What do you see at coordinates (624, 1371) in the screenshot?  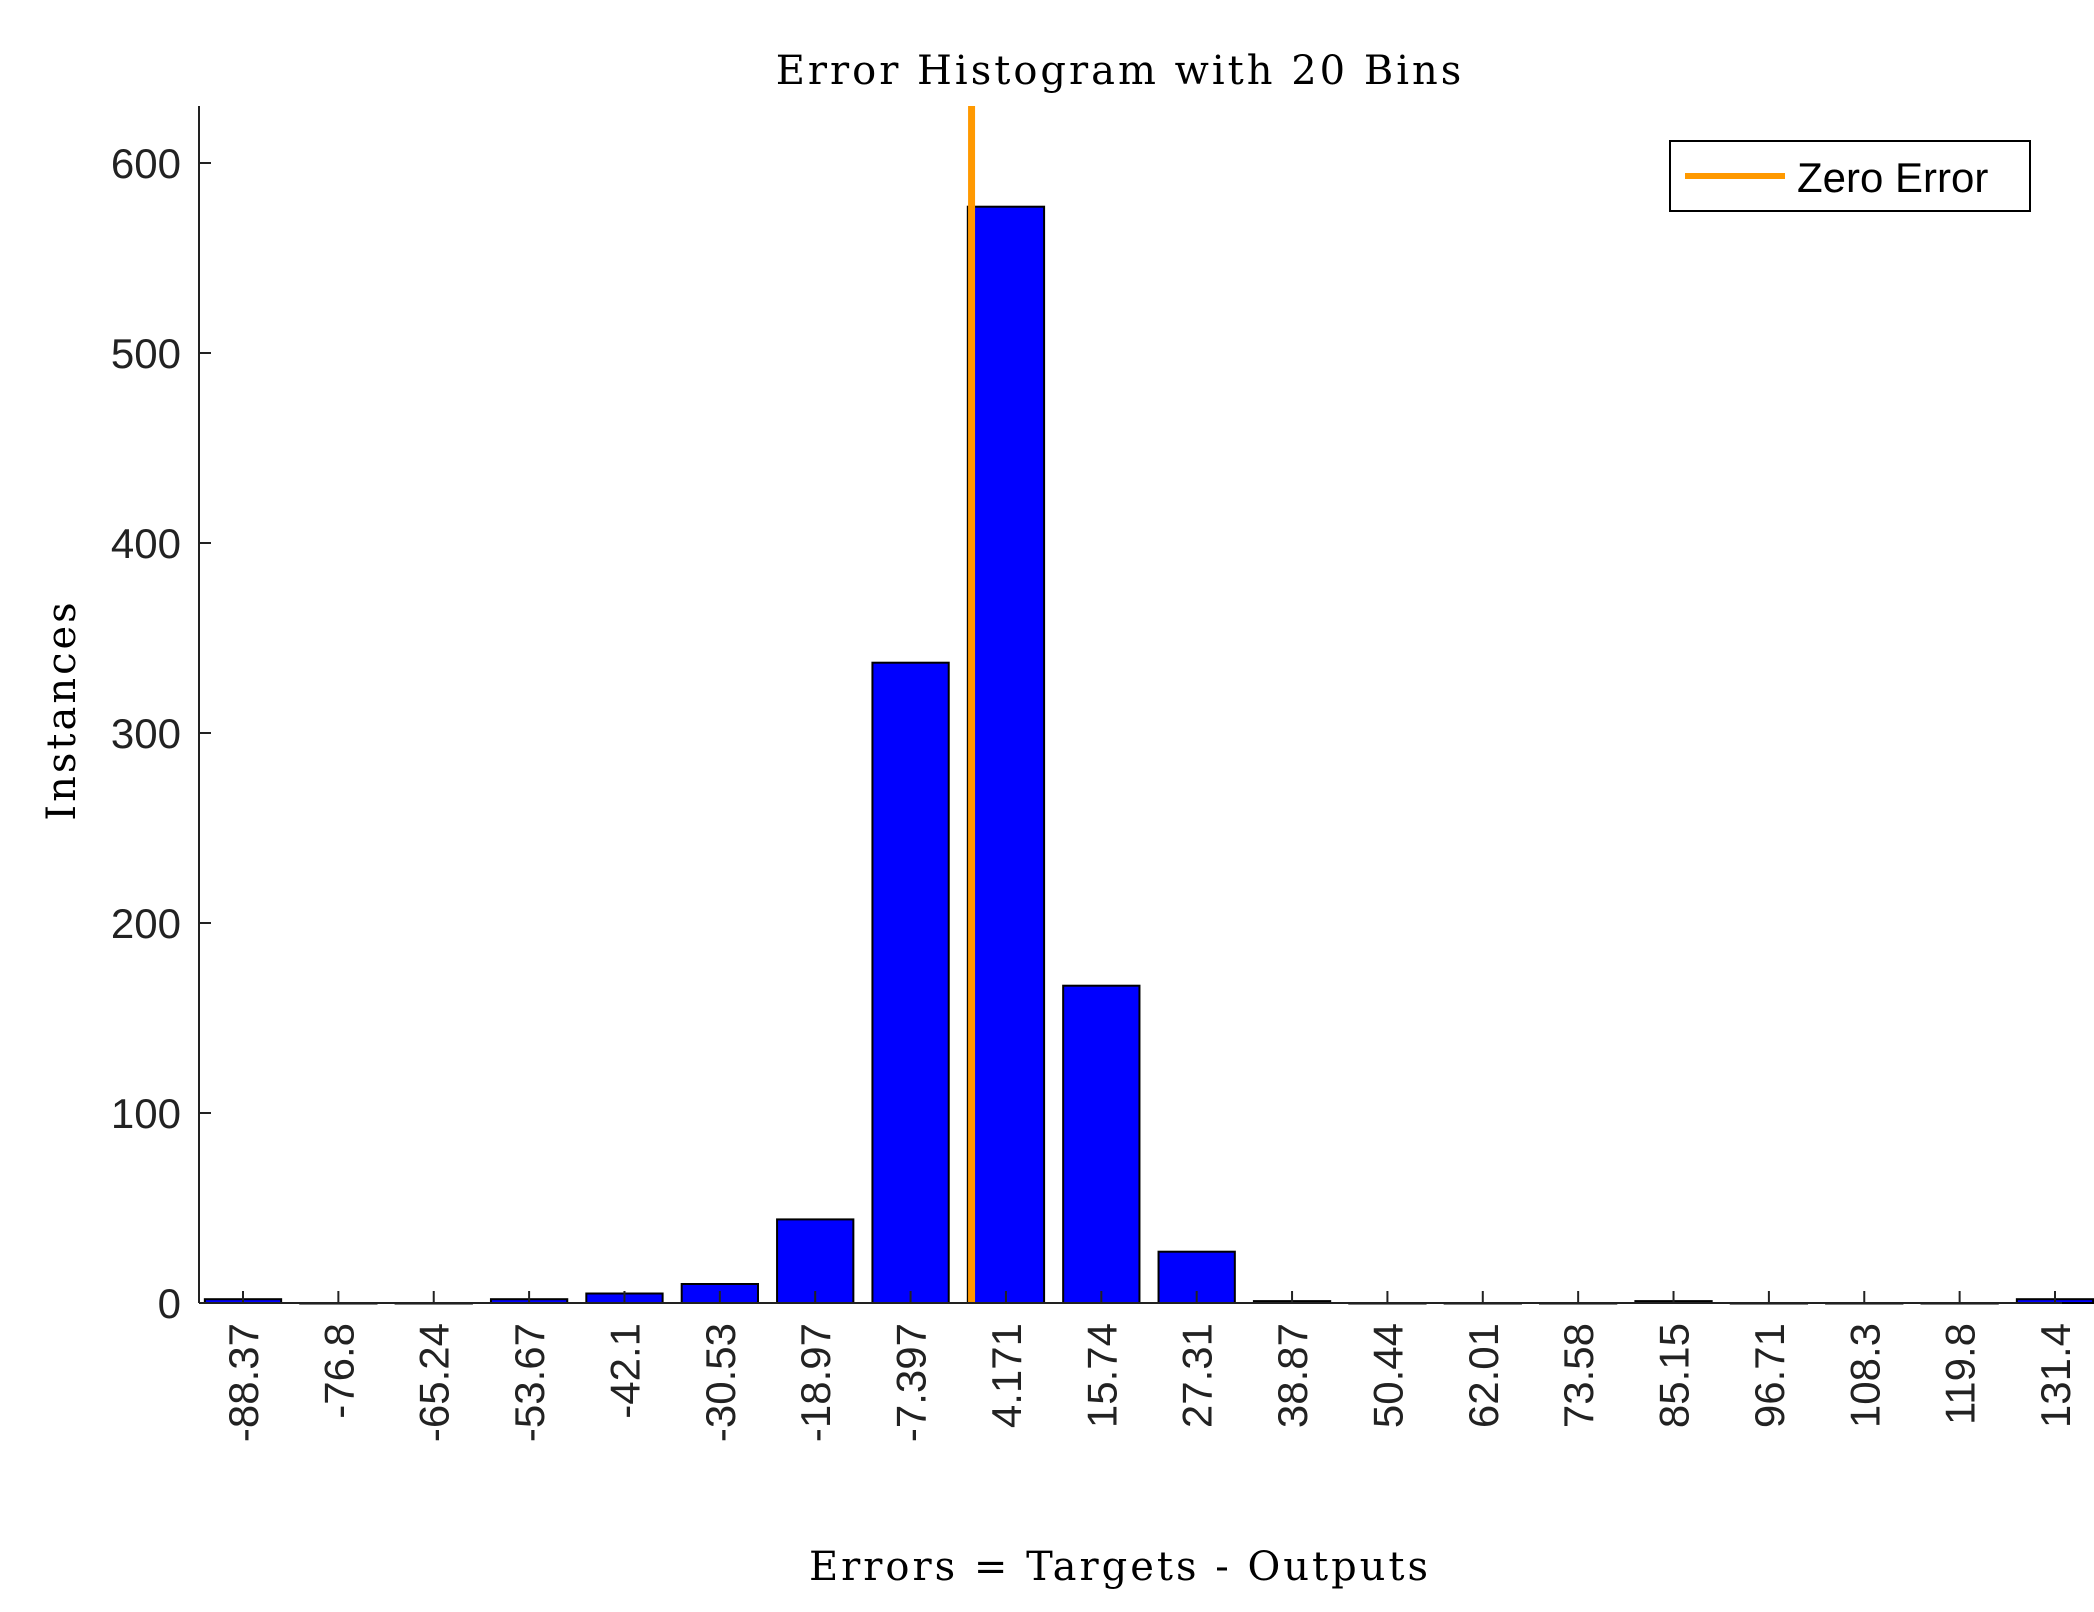 I see `x-tick-label: -42.1` at bounding box center [624, 1371].